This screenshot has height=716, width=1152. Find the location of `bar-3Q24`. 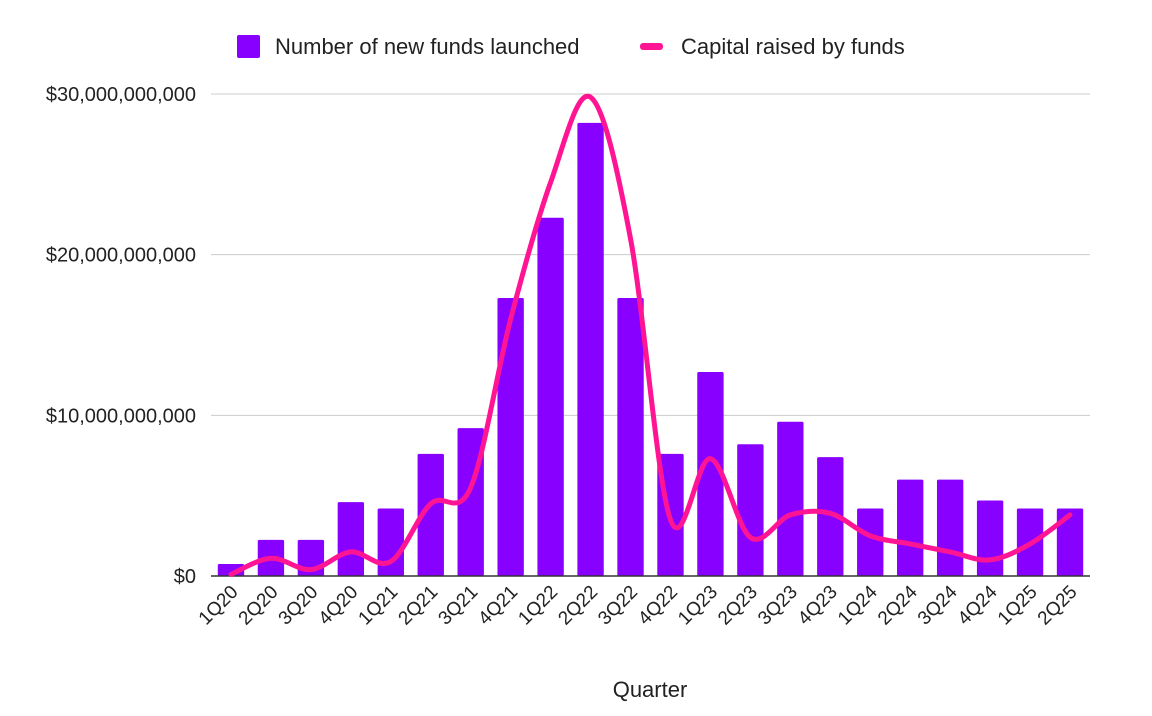

bar-3Q24 is located at coordinates (950, 527).